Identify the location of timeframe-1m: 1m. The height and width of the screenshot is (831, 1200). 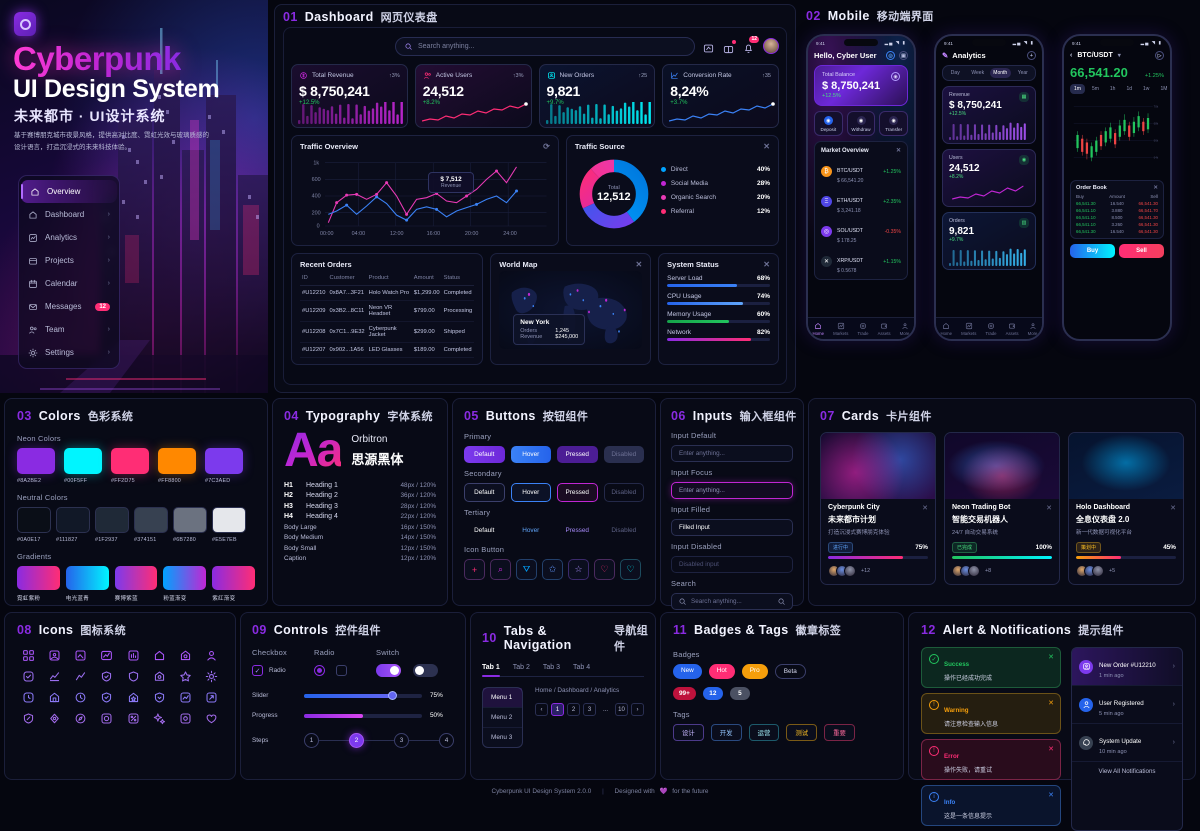
(1077, 89).